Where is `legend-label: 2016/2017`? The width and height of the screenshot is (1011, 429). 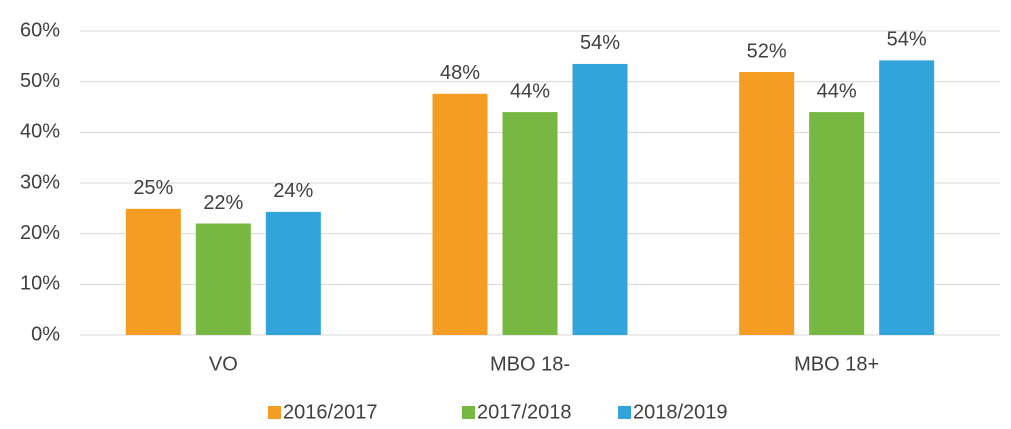
legend-label: 2016/2017 is located at coordinates (330, 412).